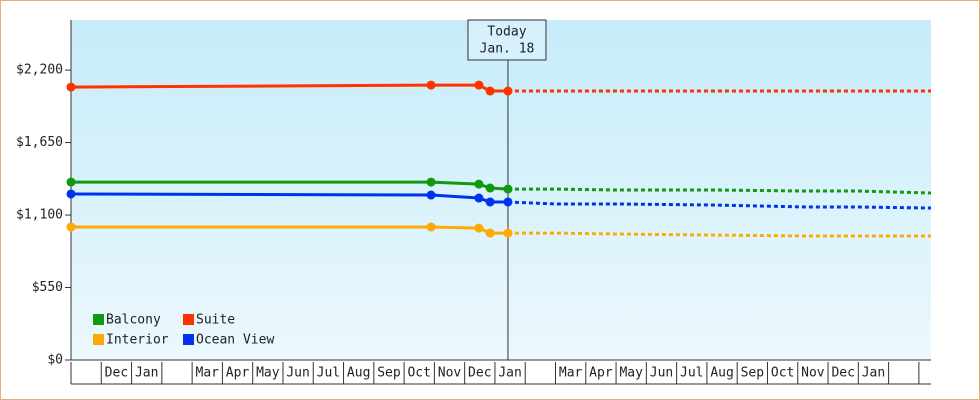 Image resolution: width=980 pixels, height=400 pixels. I want to click on legend-label: Suite, so click(215, 320).